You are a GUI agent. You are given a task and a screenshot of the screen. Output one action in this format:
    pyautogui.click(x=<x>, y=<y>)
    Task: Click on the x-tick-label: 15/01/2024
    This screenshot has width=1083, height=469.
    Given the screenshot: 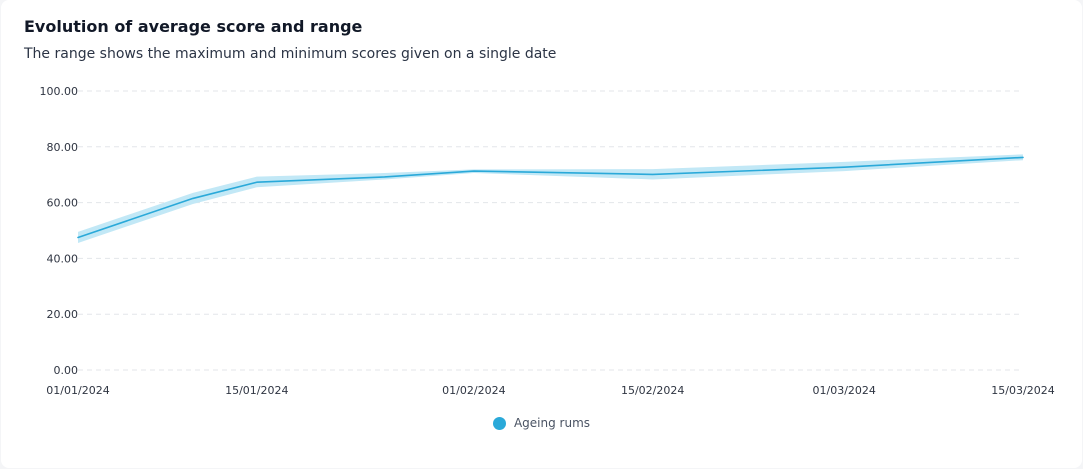 What is the action you would take?
    pyautogui.click(x=256, y=390)
    